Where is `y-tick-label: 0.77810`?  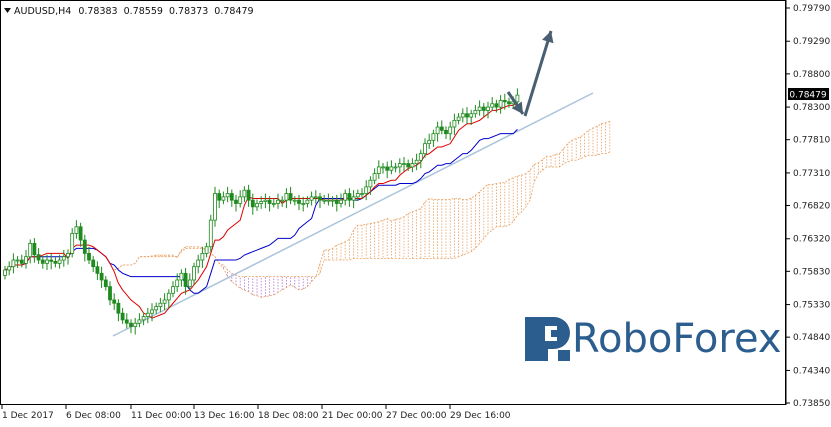 y-tick-label: 0.77810 is located at coordinates (811, 141).